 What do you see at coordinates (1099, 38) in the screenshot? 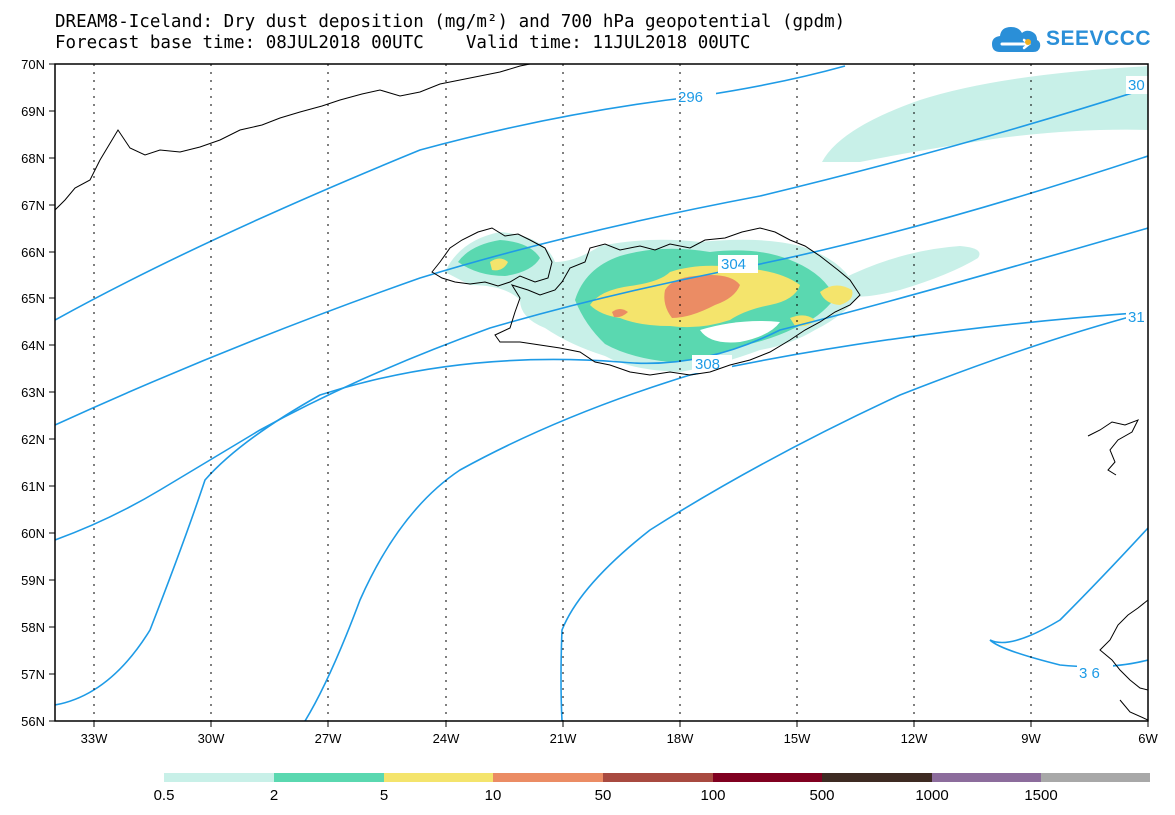
I see `logo-text: SEEVCCC` at bounding box center [1099, 38].